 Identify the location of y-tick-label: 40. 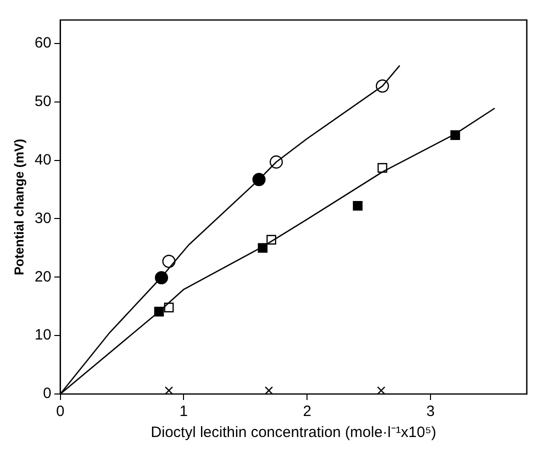
(43, 159).